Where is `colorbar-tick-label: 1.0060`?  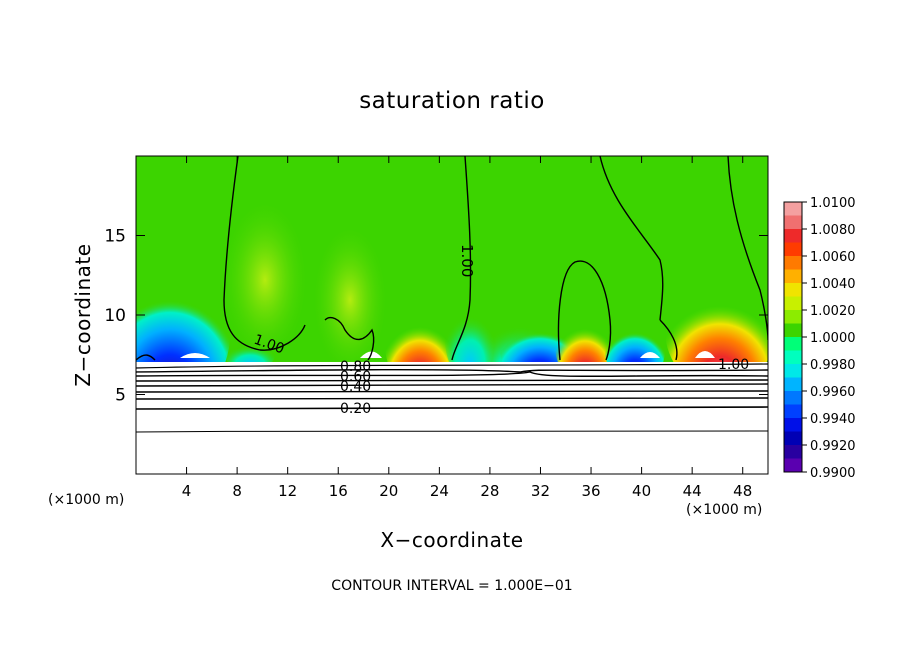 colorbar-tick-label: 1.0060 is located at coordinates (833, 257).